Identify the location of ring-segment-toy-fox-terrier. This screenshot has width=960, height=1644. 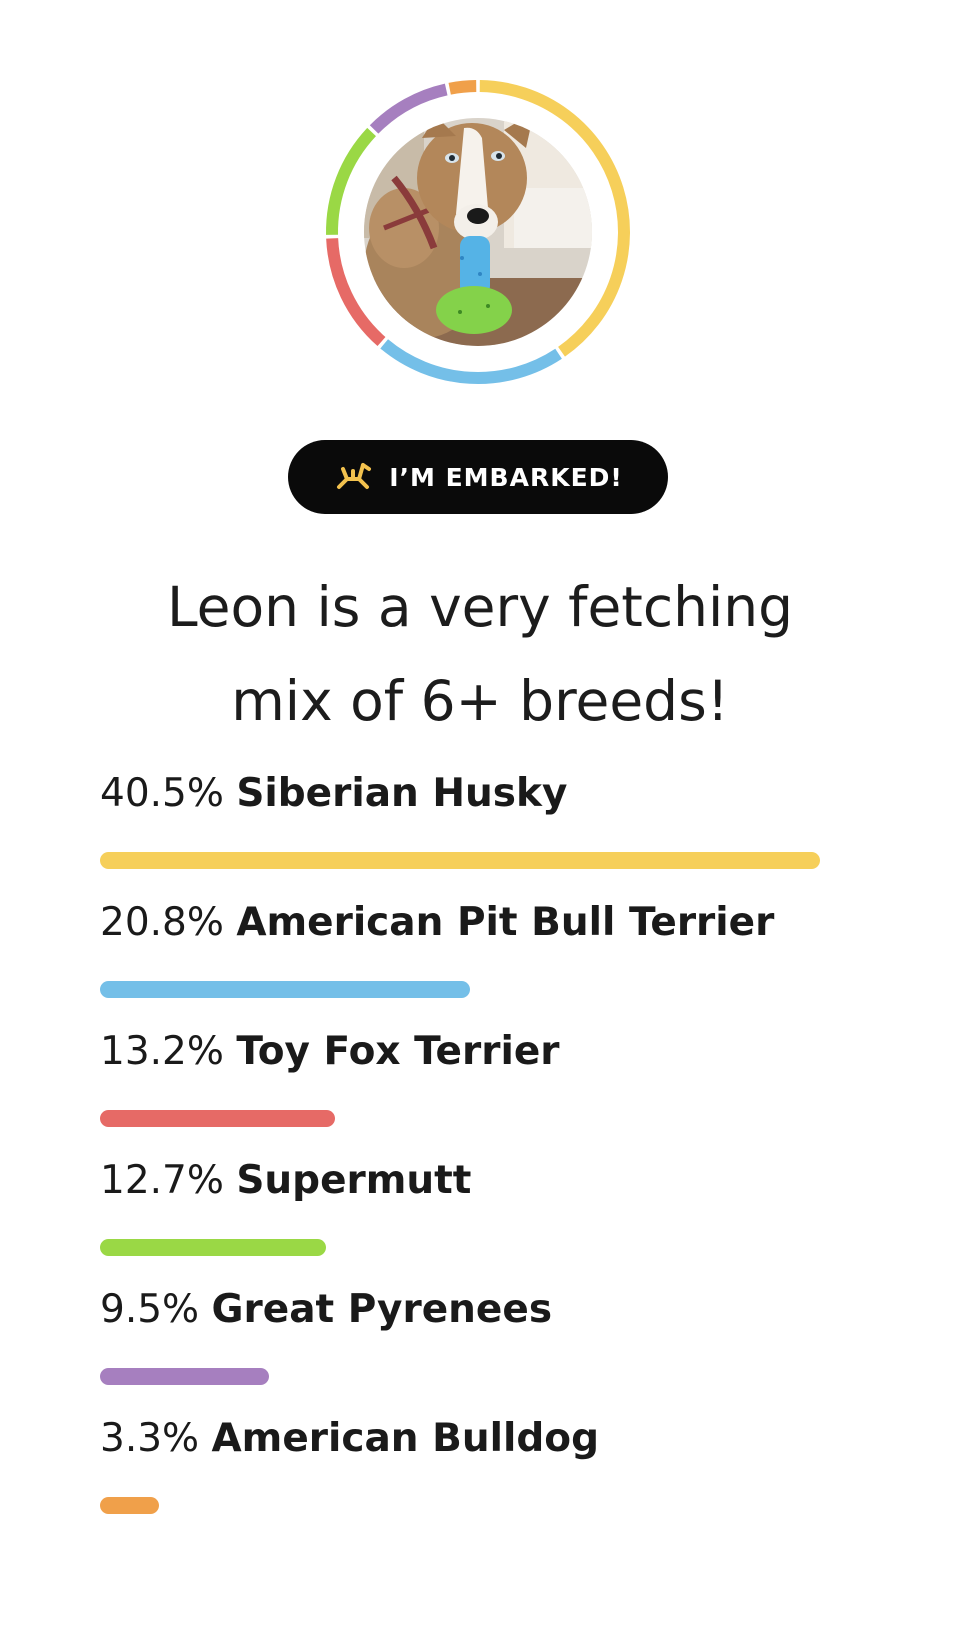
(356, 292).